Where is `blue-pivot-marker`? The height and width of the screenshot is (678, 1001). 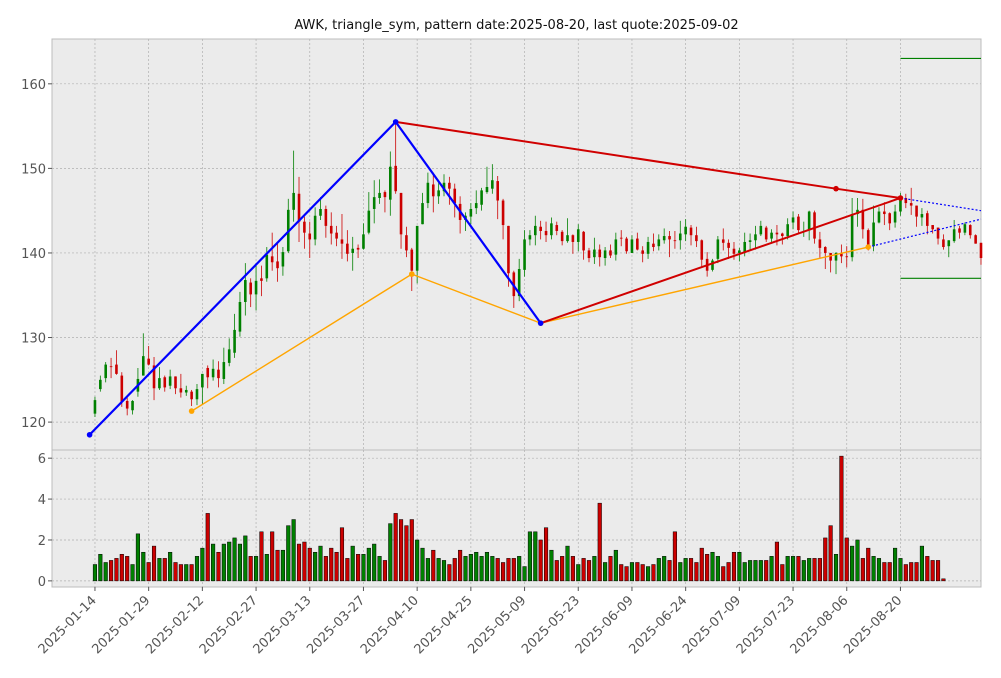
blue-pivot-marker is located at coordinates (89, 434).